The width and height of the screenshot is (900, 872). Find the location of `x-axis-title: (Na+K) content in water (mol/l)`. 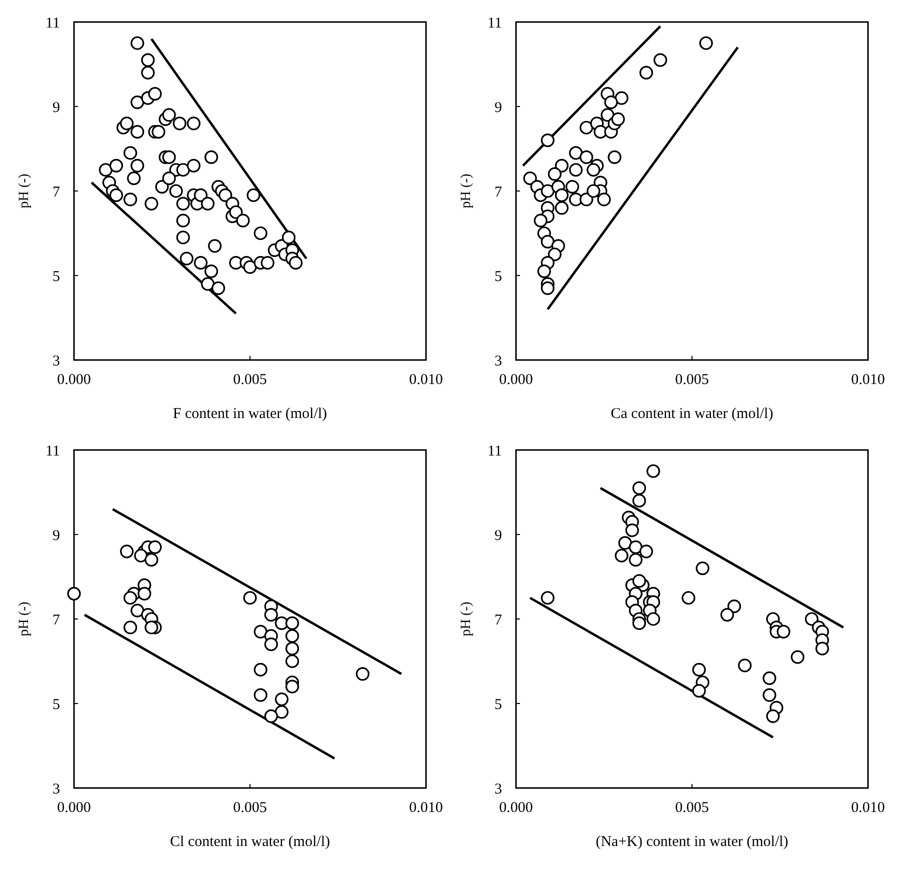

x-axis-title: (Na+K) content in water (mol/l) is located at coordinates (692, 842).